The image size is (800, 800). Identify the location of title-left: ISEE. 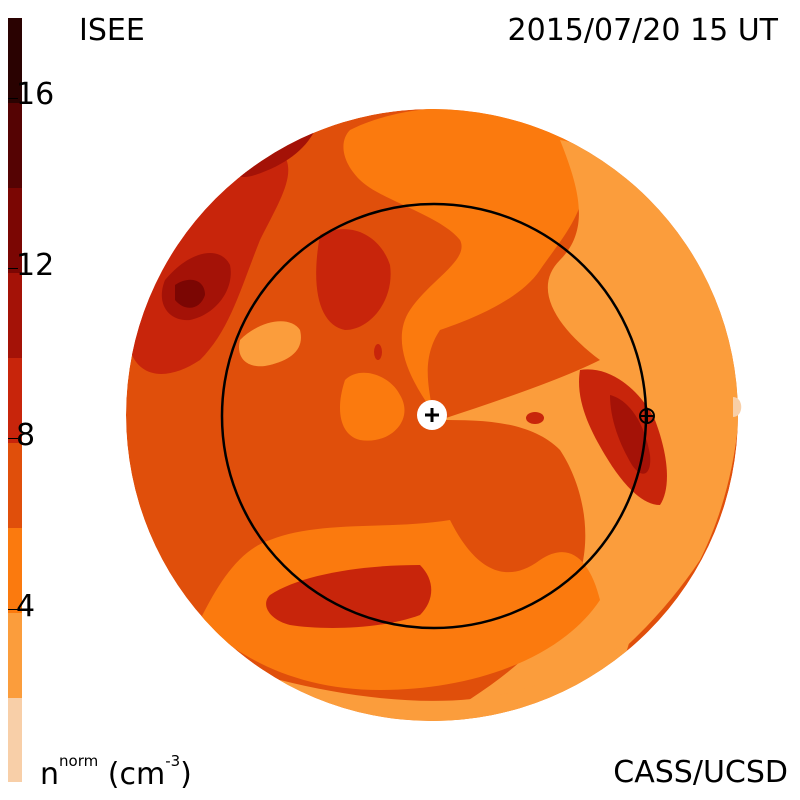
(112, 30).